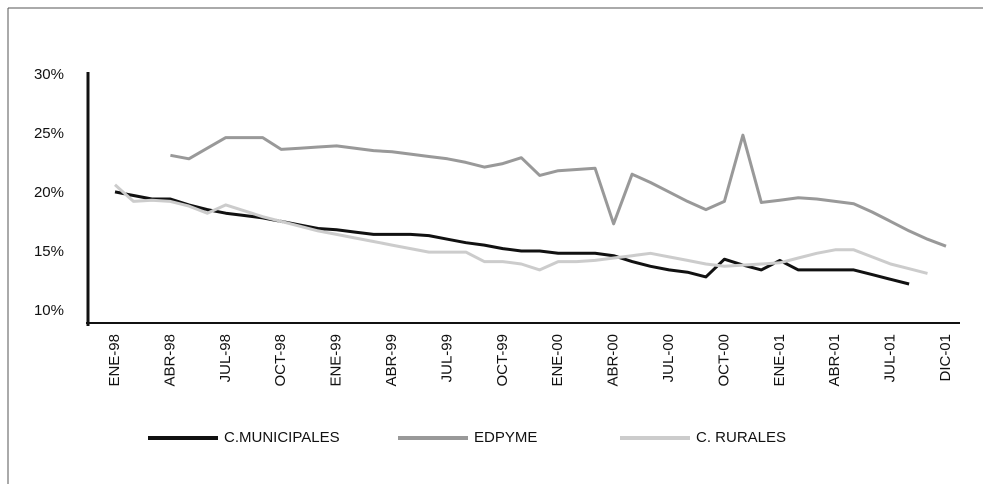  What do you see at coordinates (502, 360) in the screenshot?
I see `x-tick-label: OCT-99` at bounding box center [502, 360].